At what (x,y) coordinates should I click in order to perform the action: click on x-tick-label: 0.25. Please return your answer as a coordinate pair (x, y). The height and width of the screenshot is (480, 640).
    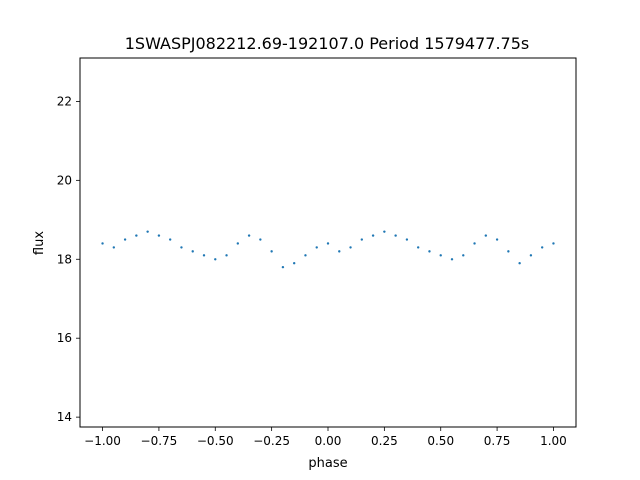
    Looking at the image, I should click on (384, 441).